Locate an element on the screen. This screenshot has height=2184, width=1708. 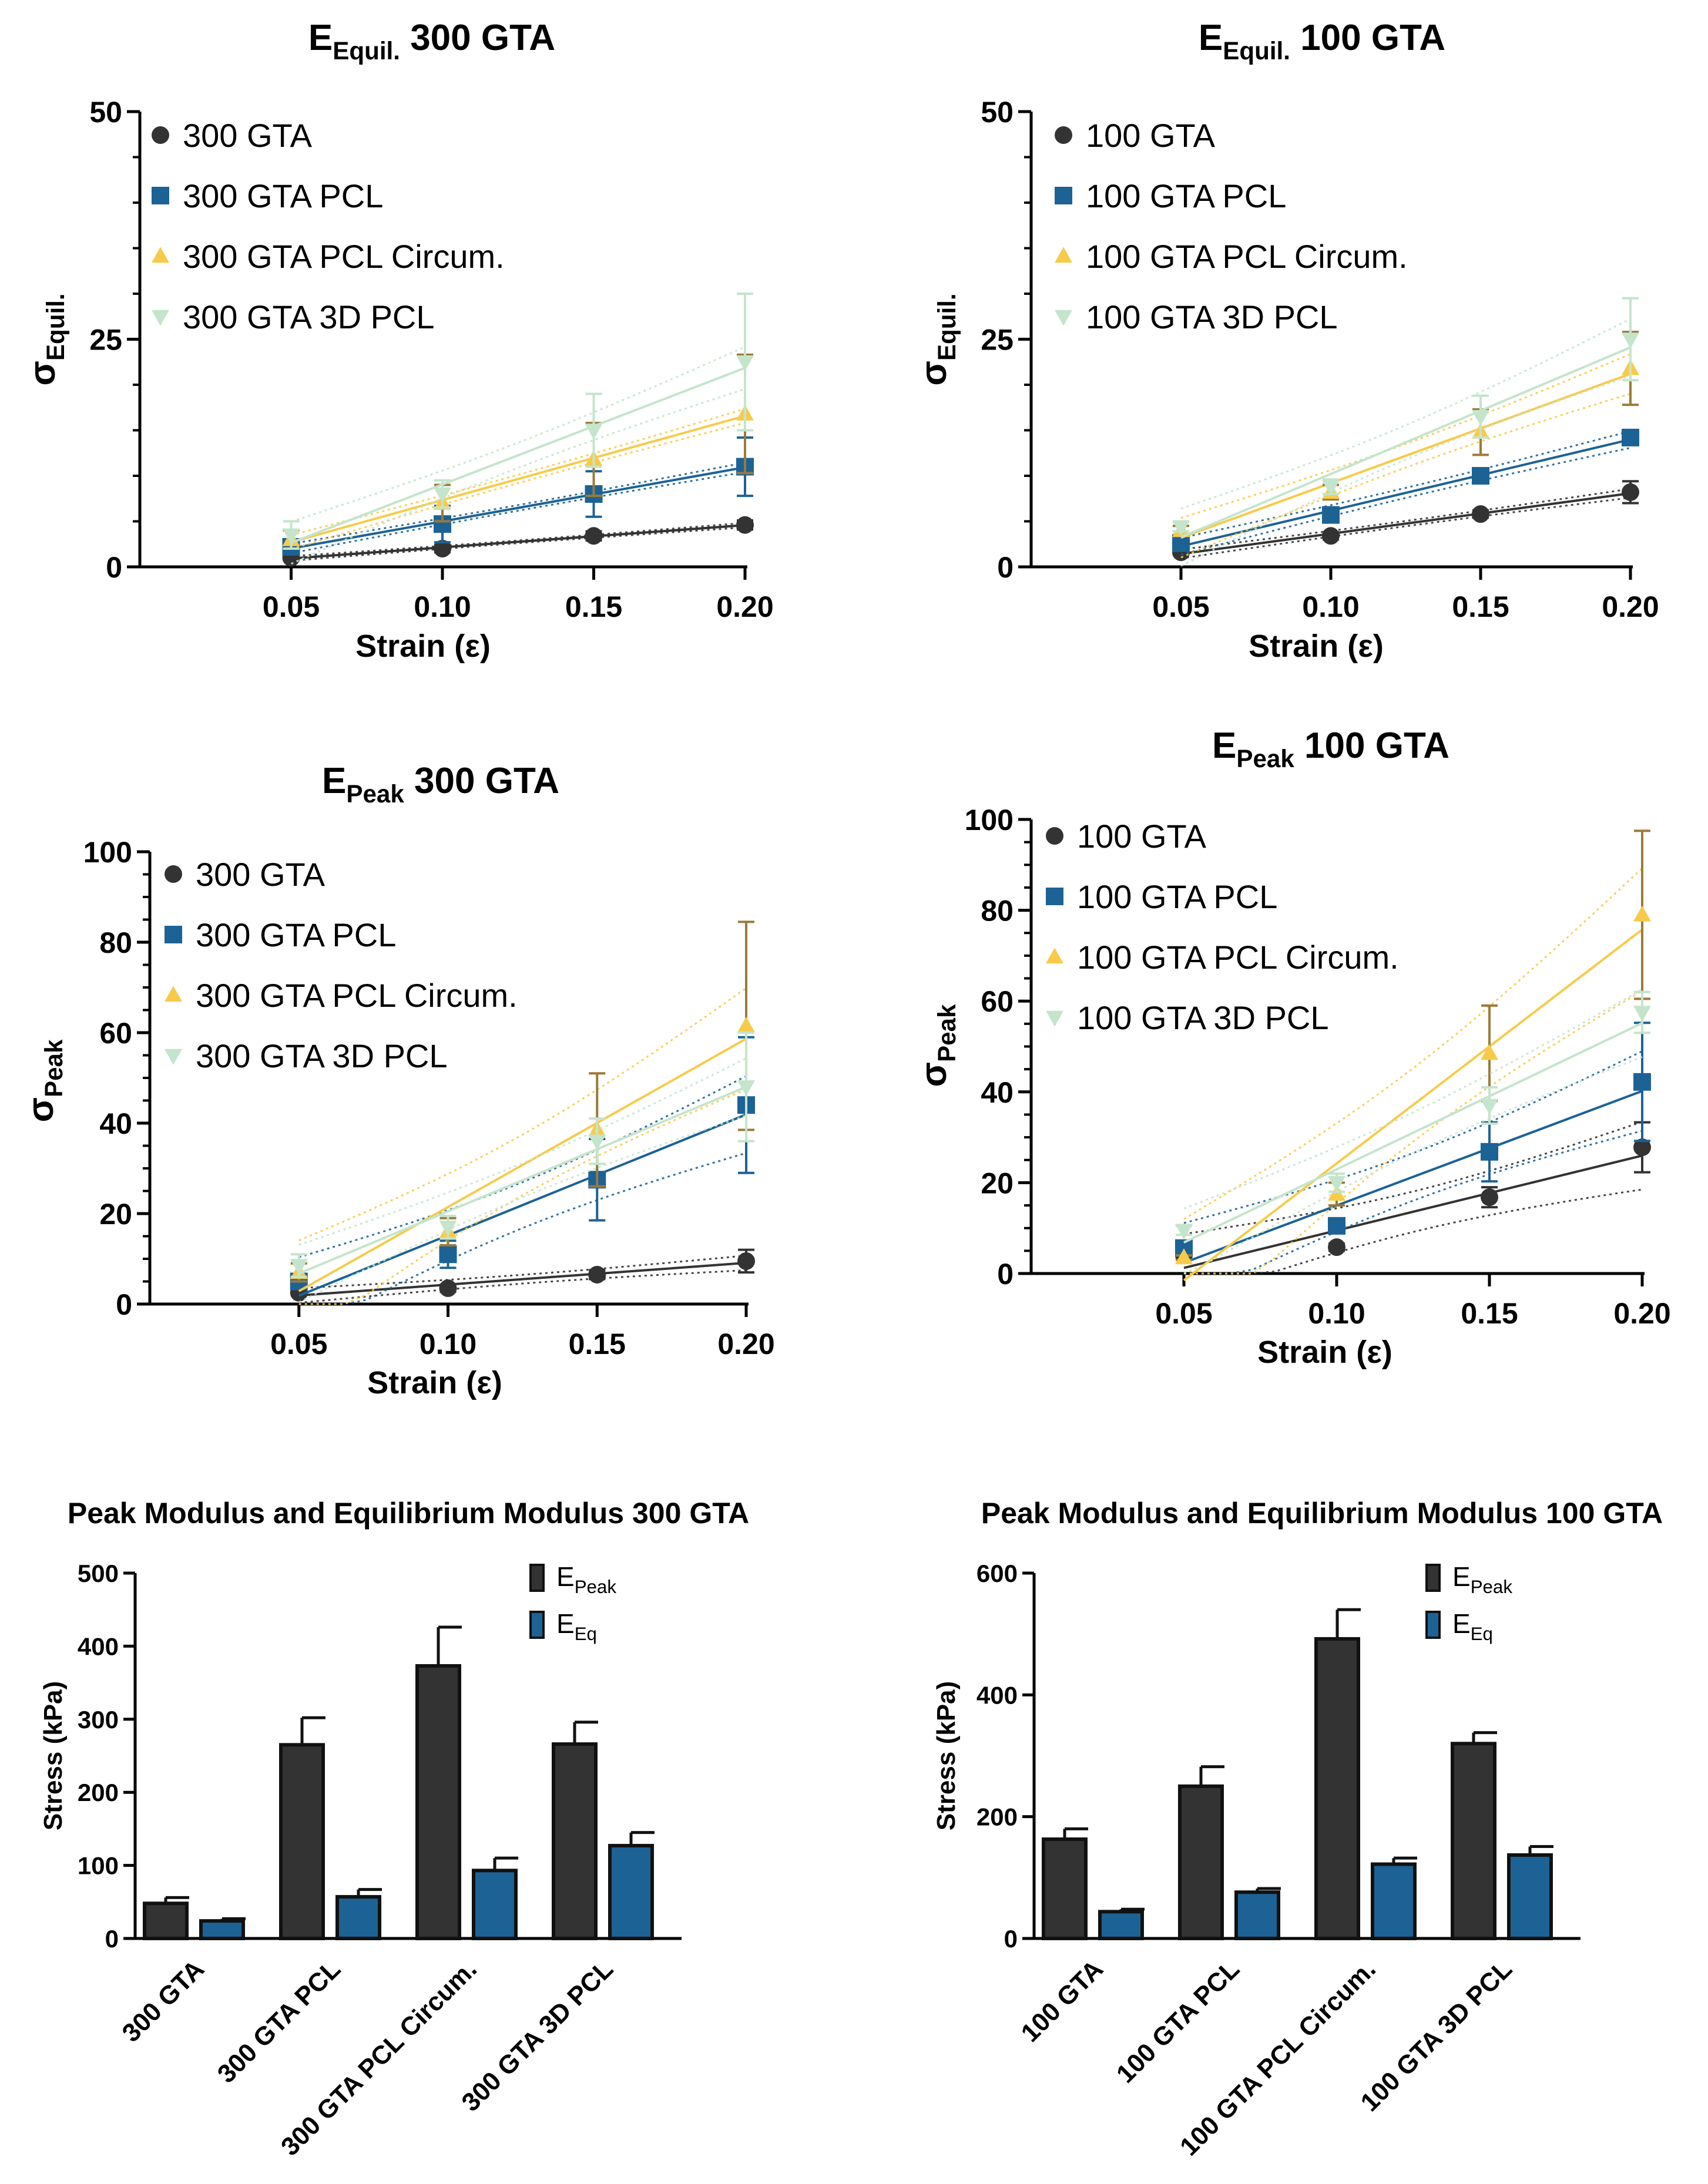
legend-label: 300 GTA is located at coordinates (261, 874).